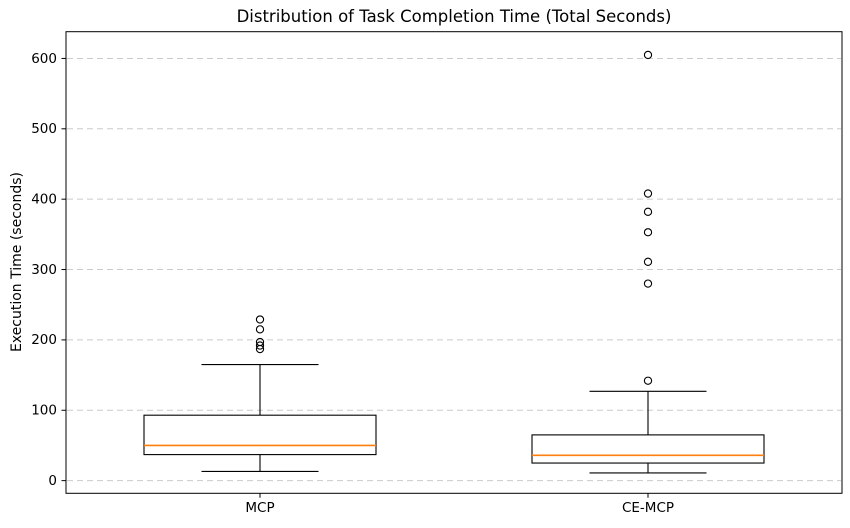  What do you see at coordinates (259, 508) in the screenshot?
I see `x-tick-label: MCP` at bounding box center [259, 508].